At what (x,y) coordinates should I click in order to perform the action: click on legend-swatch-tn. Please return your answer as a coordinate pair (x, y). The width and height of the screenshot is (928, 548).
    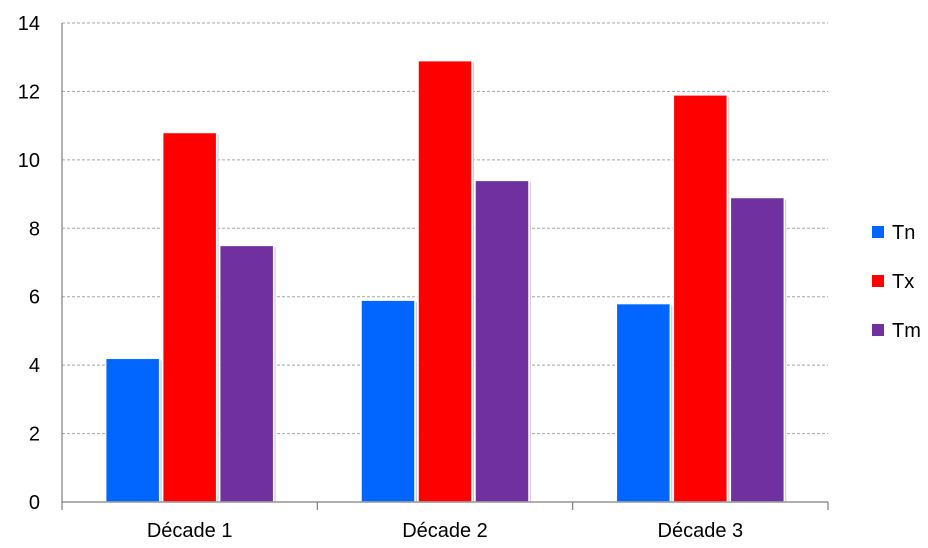
    Looking at the image, I should click on (878, 232).